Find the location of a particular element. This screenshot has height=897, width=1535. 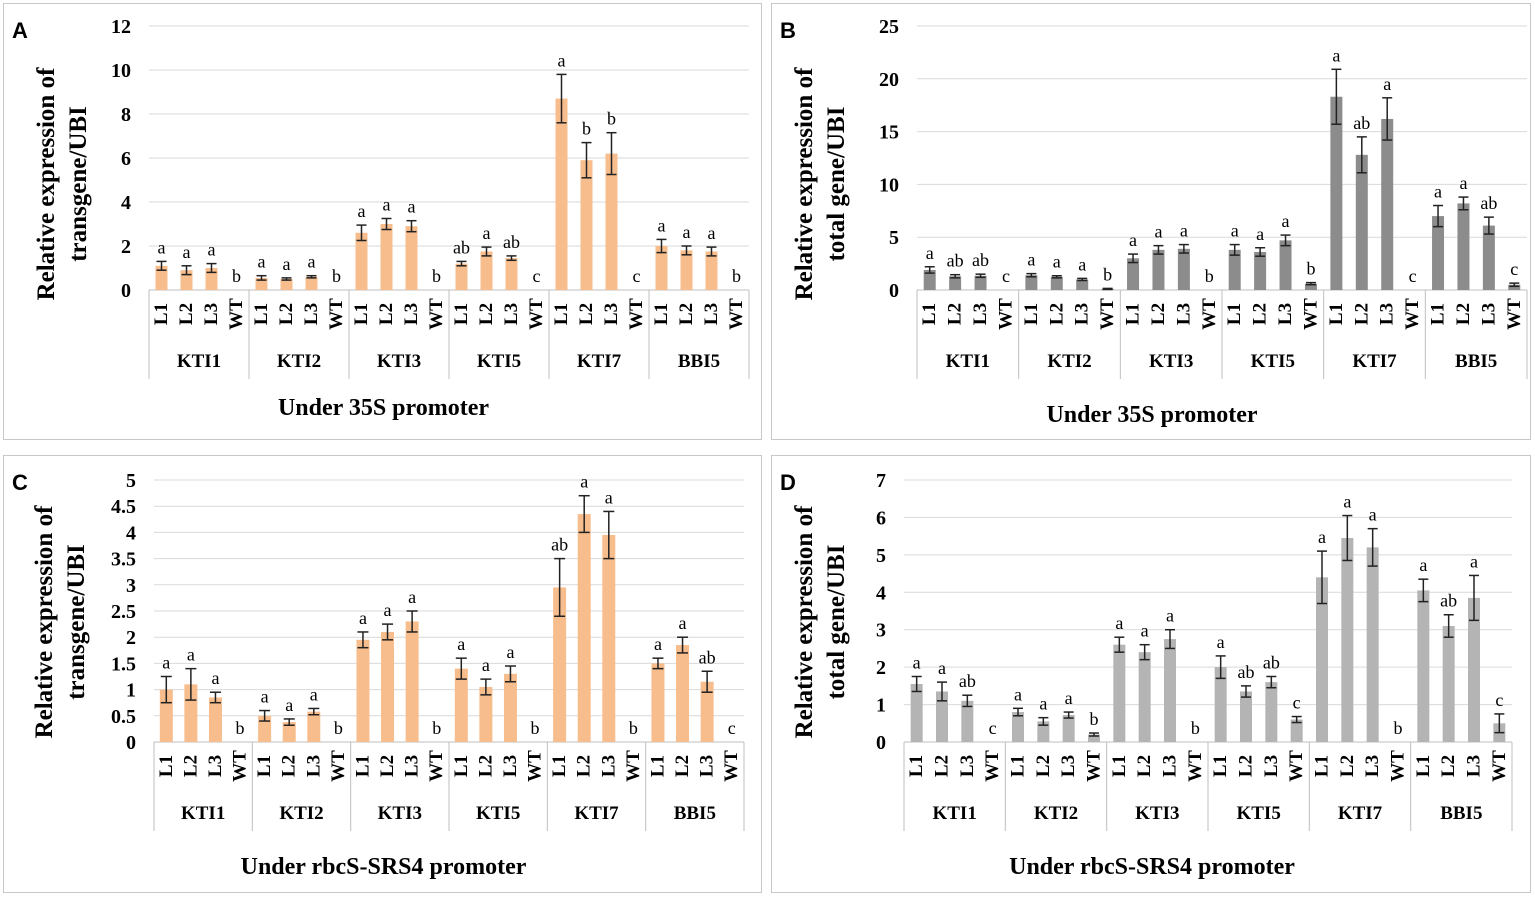

y-tick-label: 6 is located at coordinates (126, 159).